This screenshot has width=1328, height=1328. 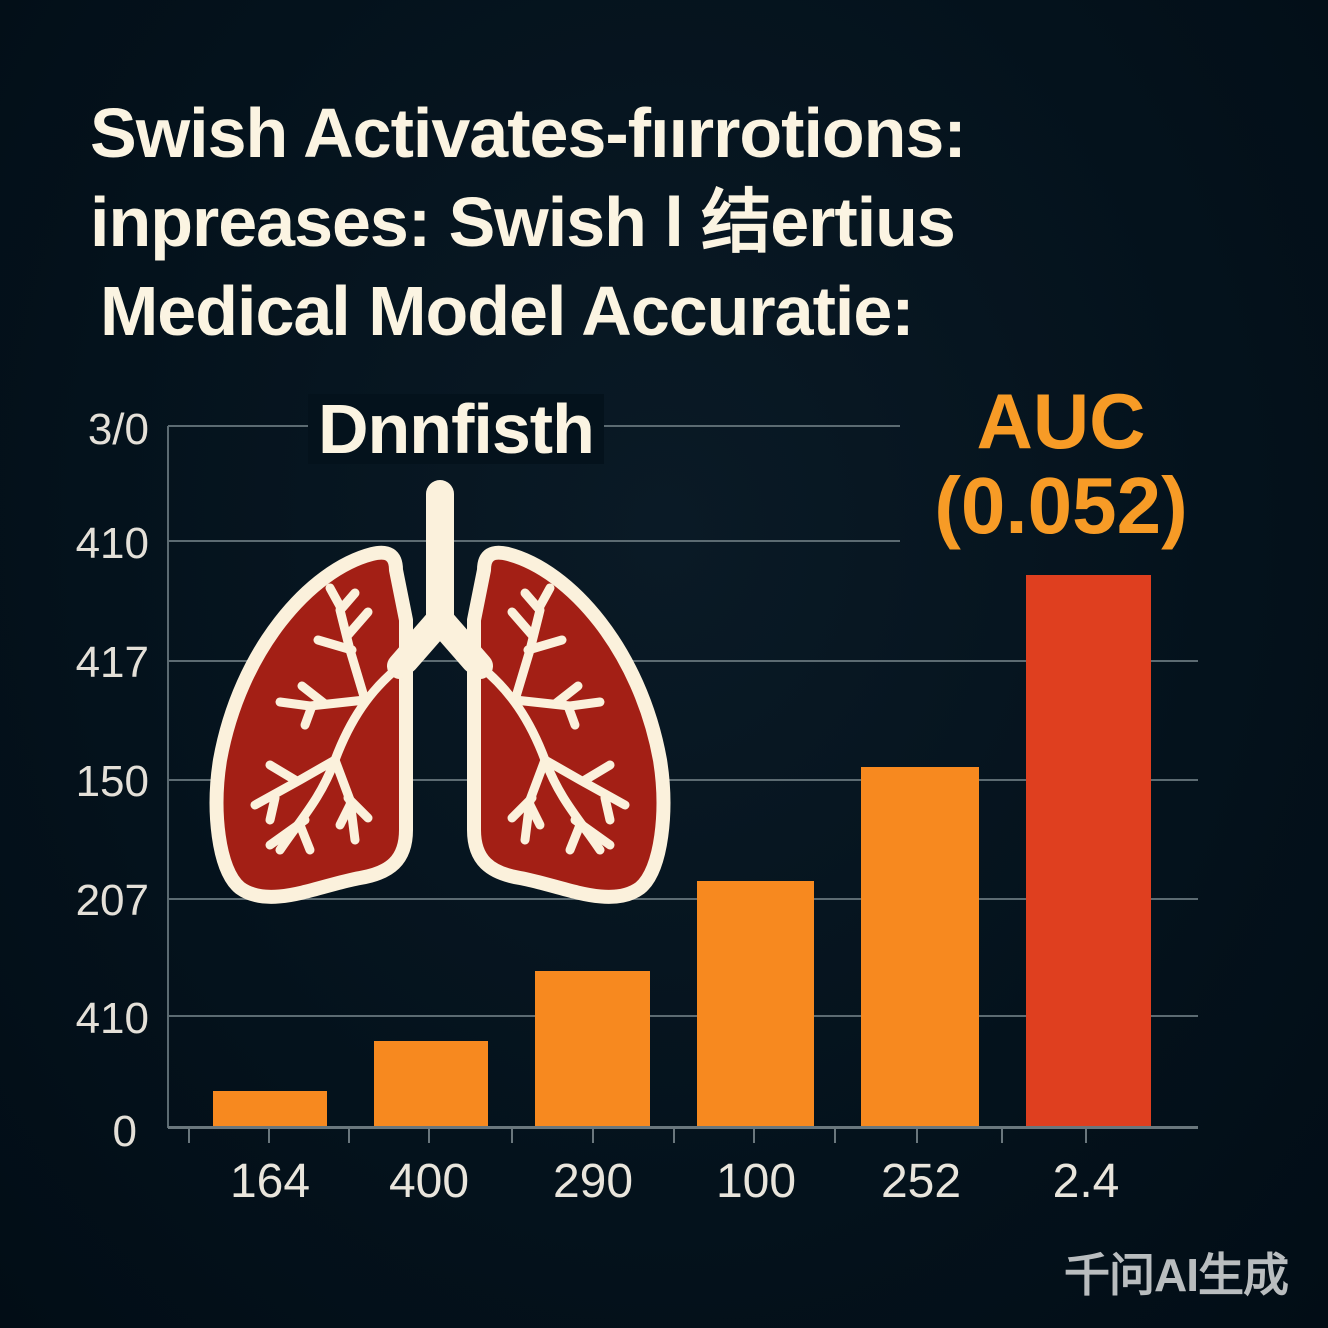 What do you see at coordinates (112, 781) in the screenshot?
I see `y-tick-label: 150` at bounding box center [112, 781].